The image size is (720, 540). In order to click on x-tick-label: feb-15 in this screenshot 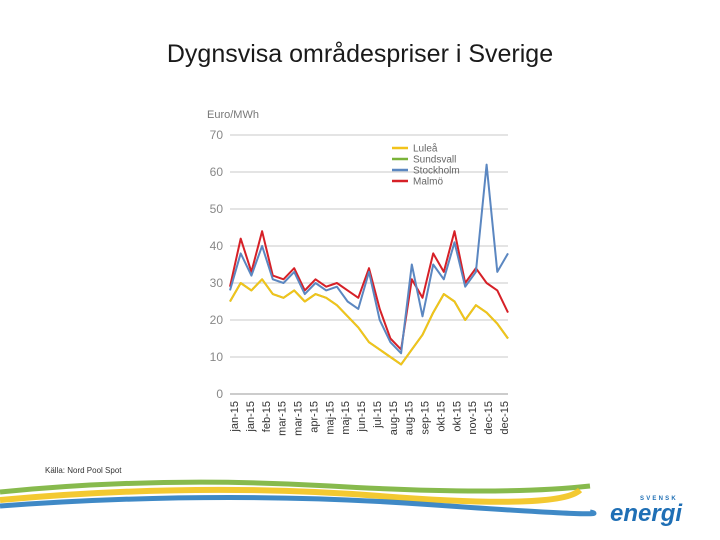, I will do `click(267, 416)`.